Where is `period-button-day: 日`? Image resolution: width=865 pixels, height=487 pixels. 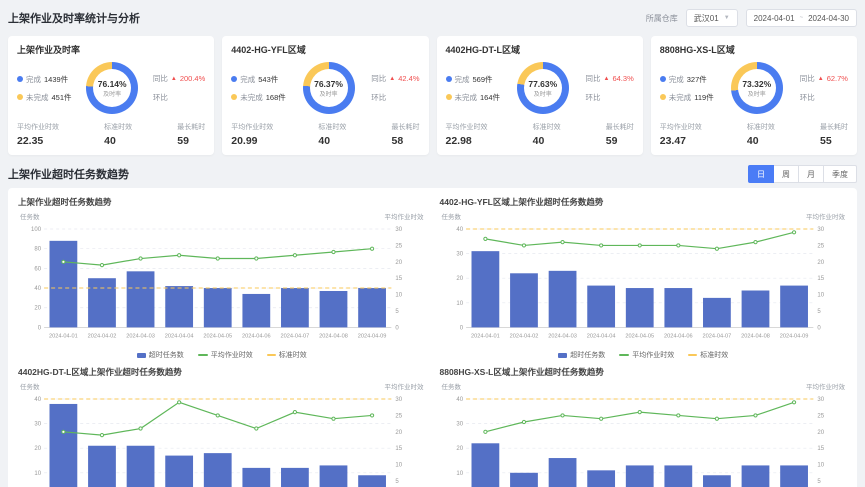
period-button-day: 日 is located at coordinates (761, 174).